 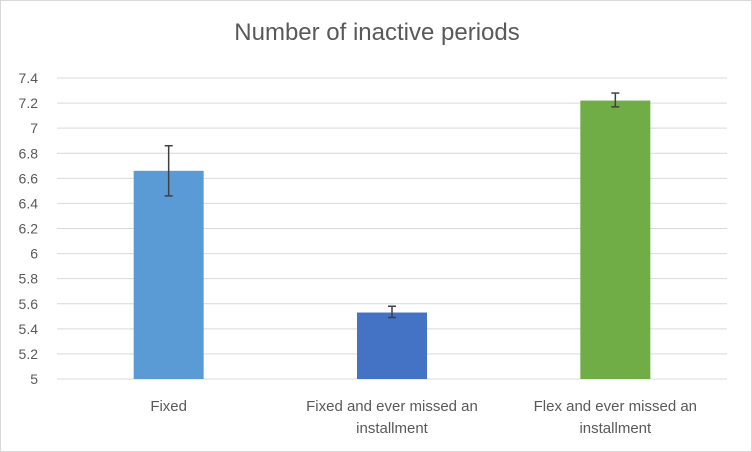 I want to click on y-tick-label: 5, so click(x=34, y=379).